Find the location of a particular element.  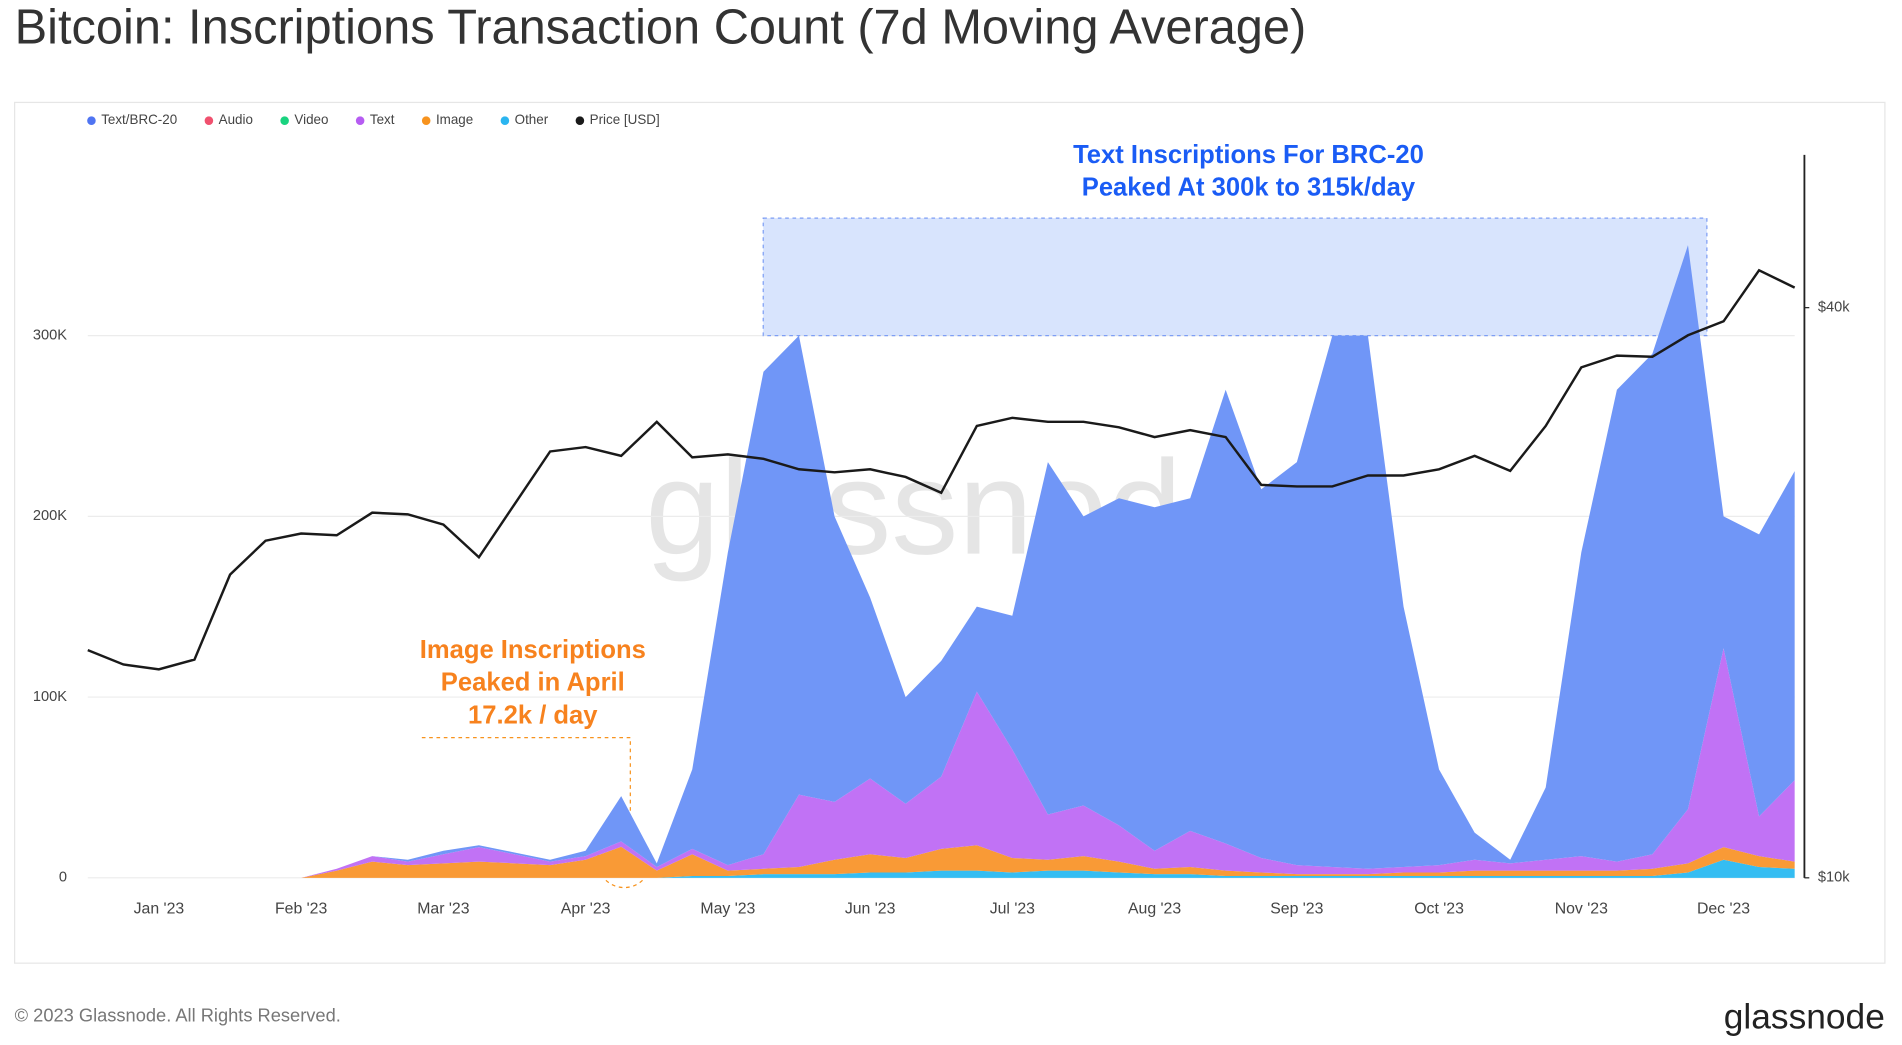

annotation-text: Peaked At 300k to 315k/day is located at coordinates (1249, 188).